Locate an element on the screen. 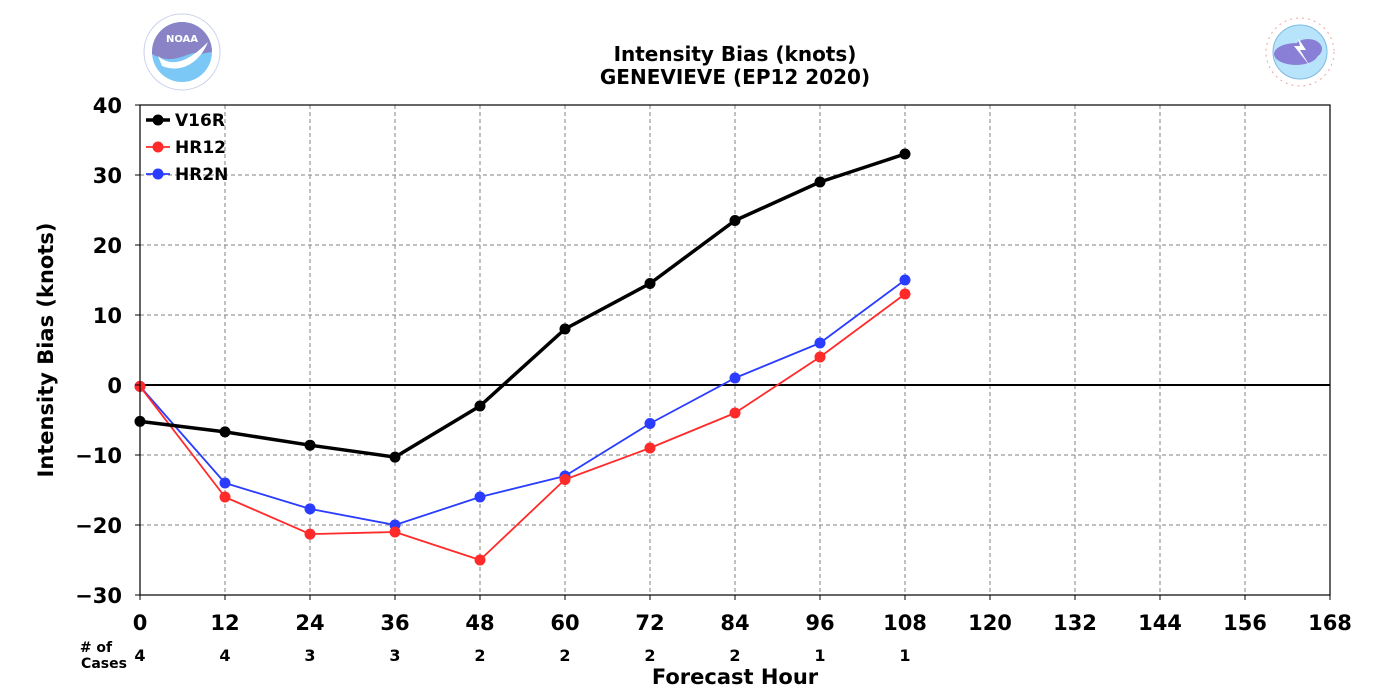 This screenshot has height=700, width=1400. chart-title-line1: Intensity Bias (knots) is located at coordinates (735, 54).